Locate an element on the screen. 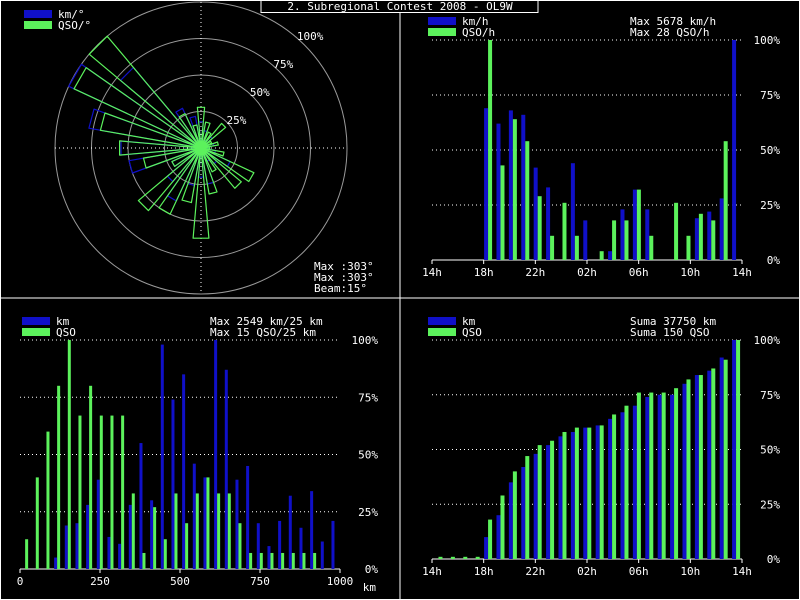 The image size is (800, 600). x-tick-label: 0 is located at coordinates (20, 581).